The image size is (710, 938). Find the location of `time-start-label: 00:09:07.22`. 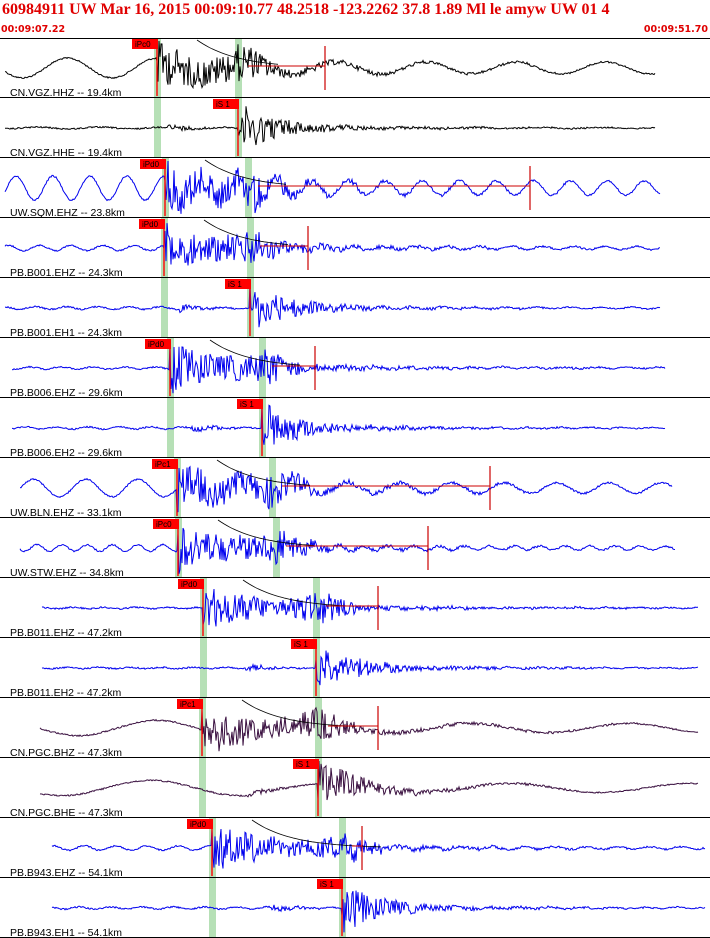

time-start-label: 00:09:07.22 is located at coordinates (33, 29).